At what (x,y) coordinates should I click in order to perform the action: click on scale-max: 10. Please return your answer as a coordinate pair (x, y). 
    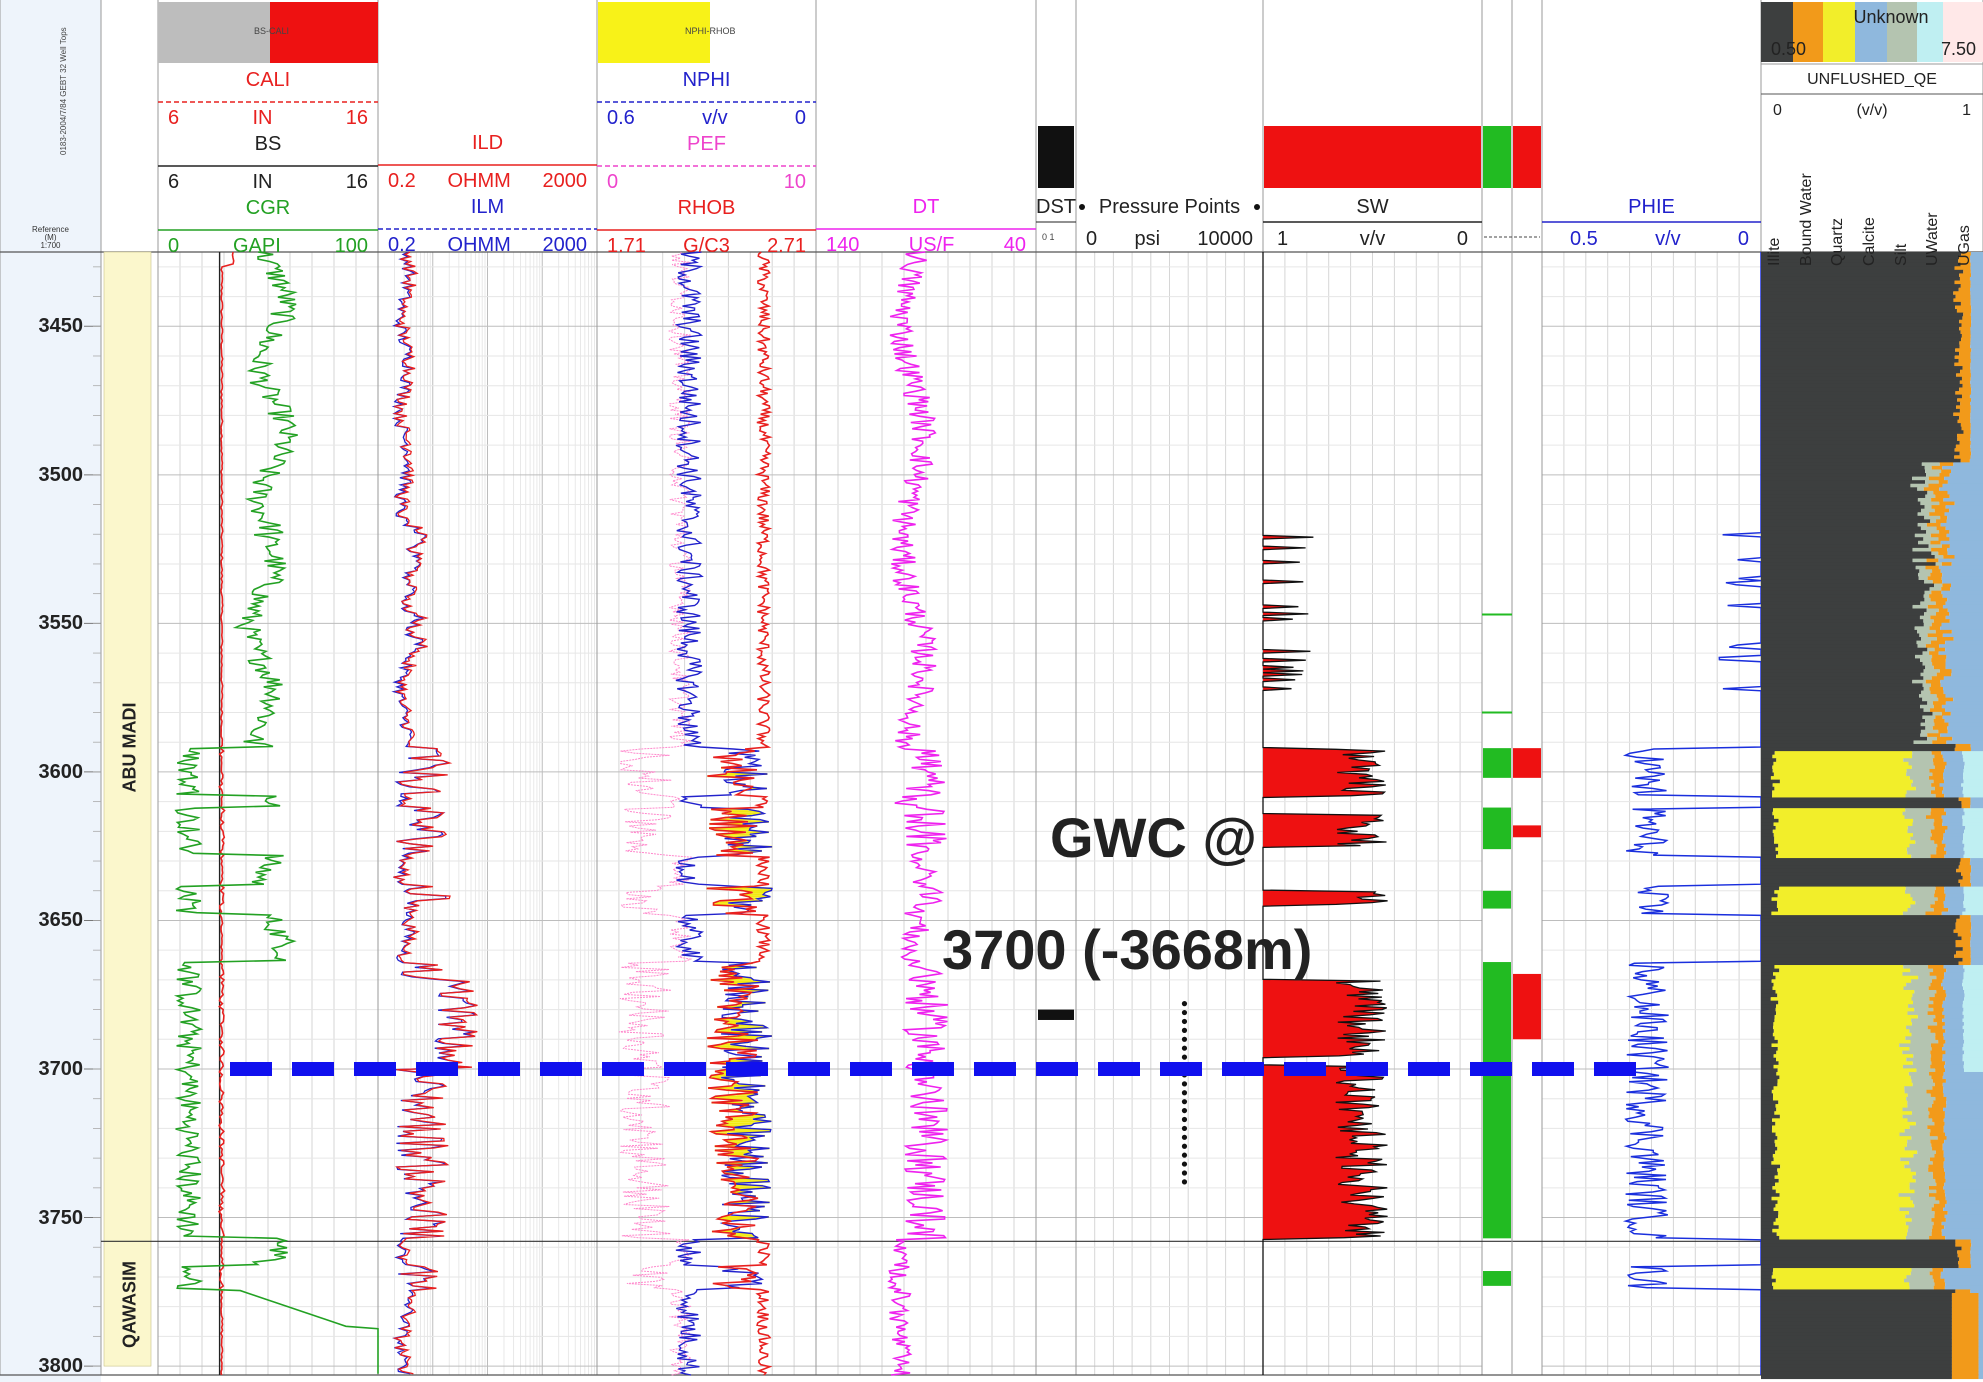
    Looking at the image, I should click on (794, 182).